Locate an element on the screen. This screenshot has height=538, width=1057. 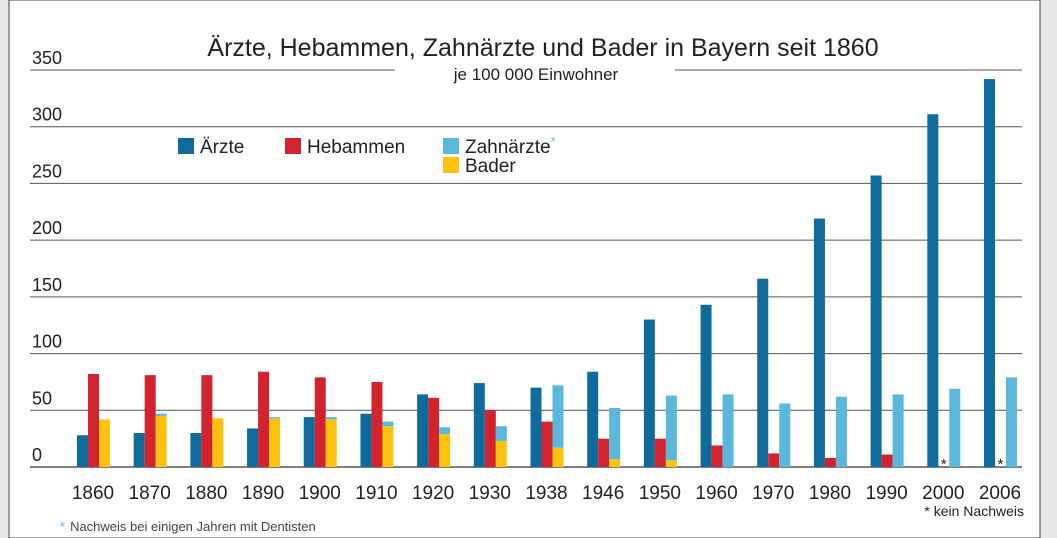
x-tick-label: 1980 is located at coordinates (830, 493).